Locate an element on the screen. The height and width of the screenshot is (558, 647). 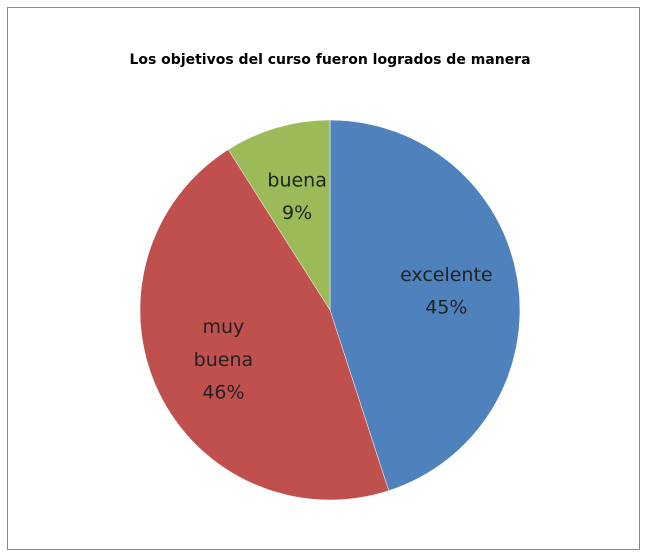
value-label: 45% is located at coordinates (446, 308).